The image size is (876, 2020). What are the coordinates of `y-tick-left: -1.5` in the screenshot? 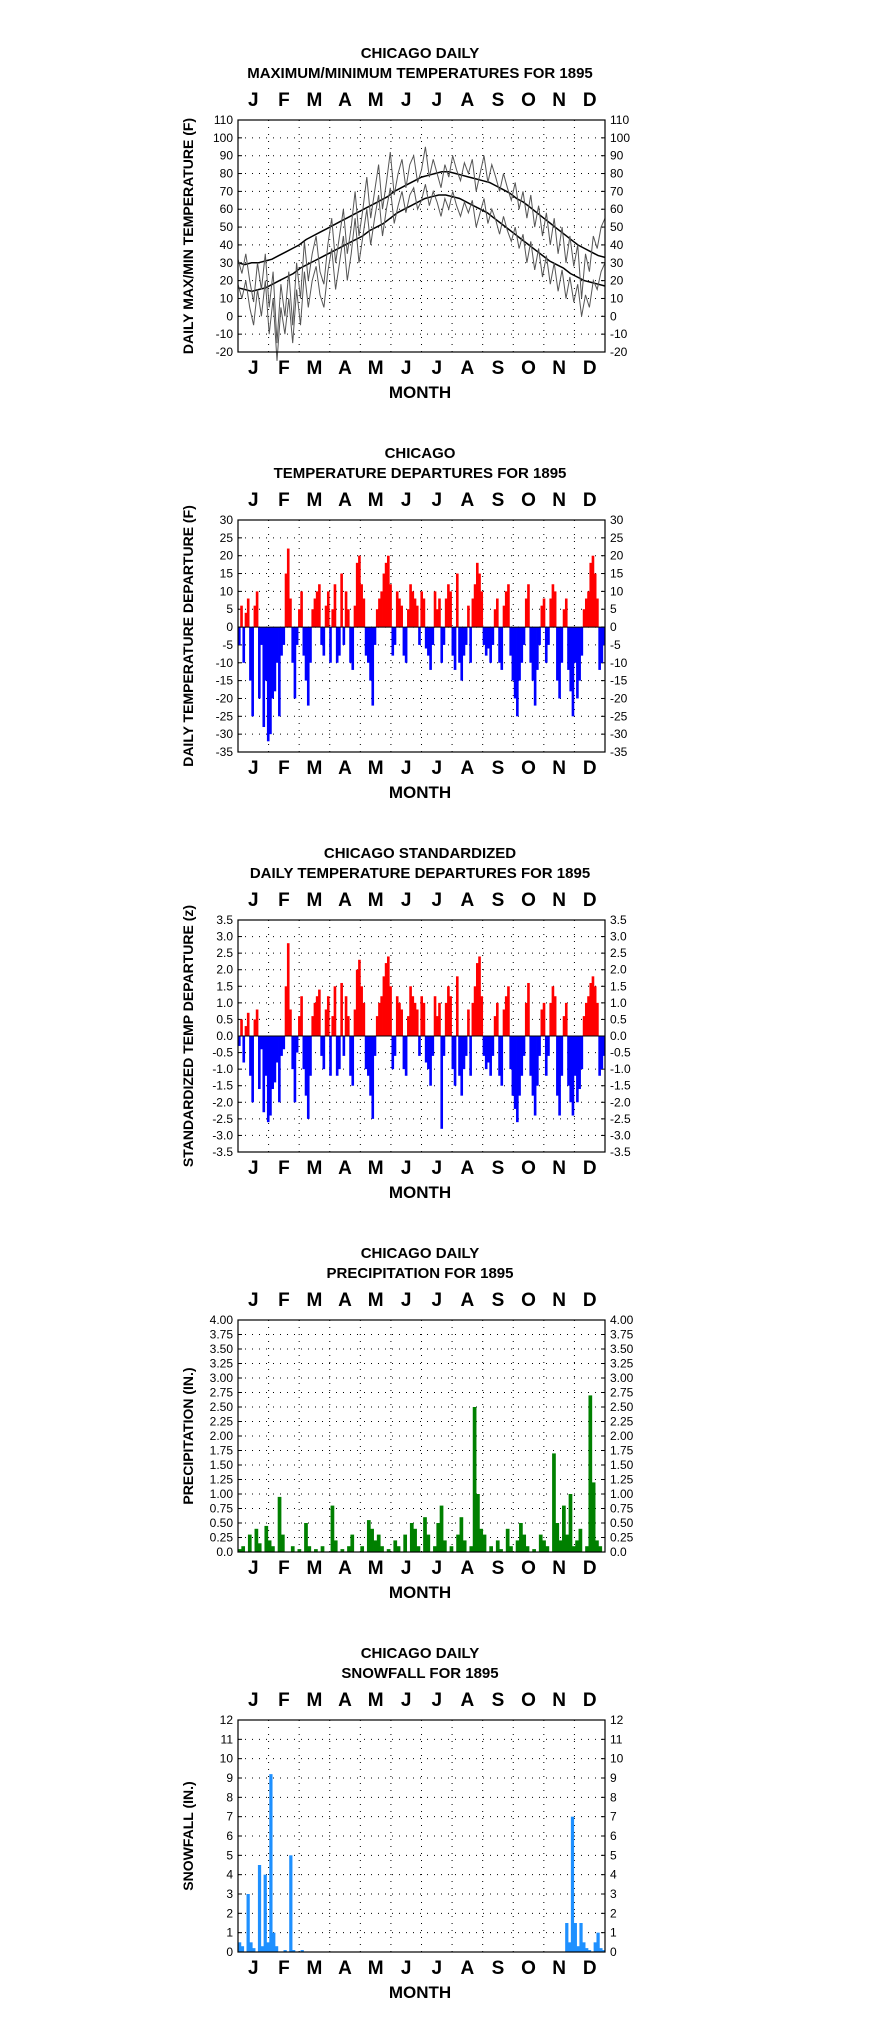 It's located at (222, 1086).